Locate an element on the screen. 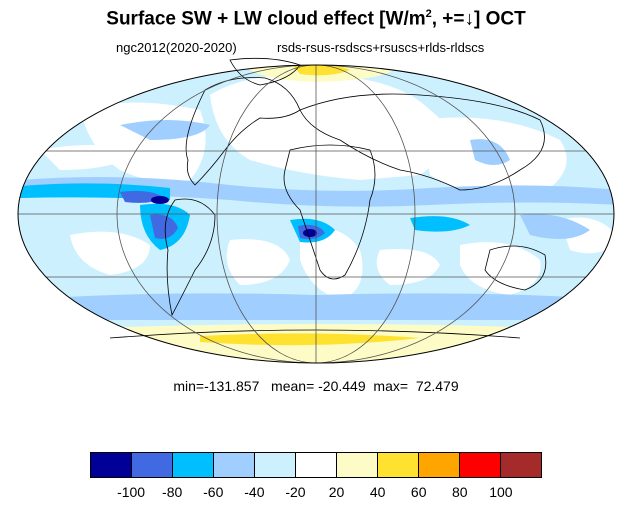 The image size is (632, 506). china-patch is located at coordinates (490, 152).